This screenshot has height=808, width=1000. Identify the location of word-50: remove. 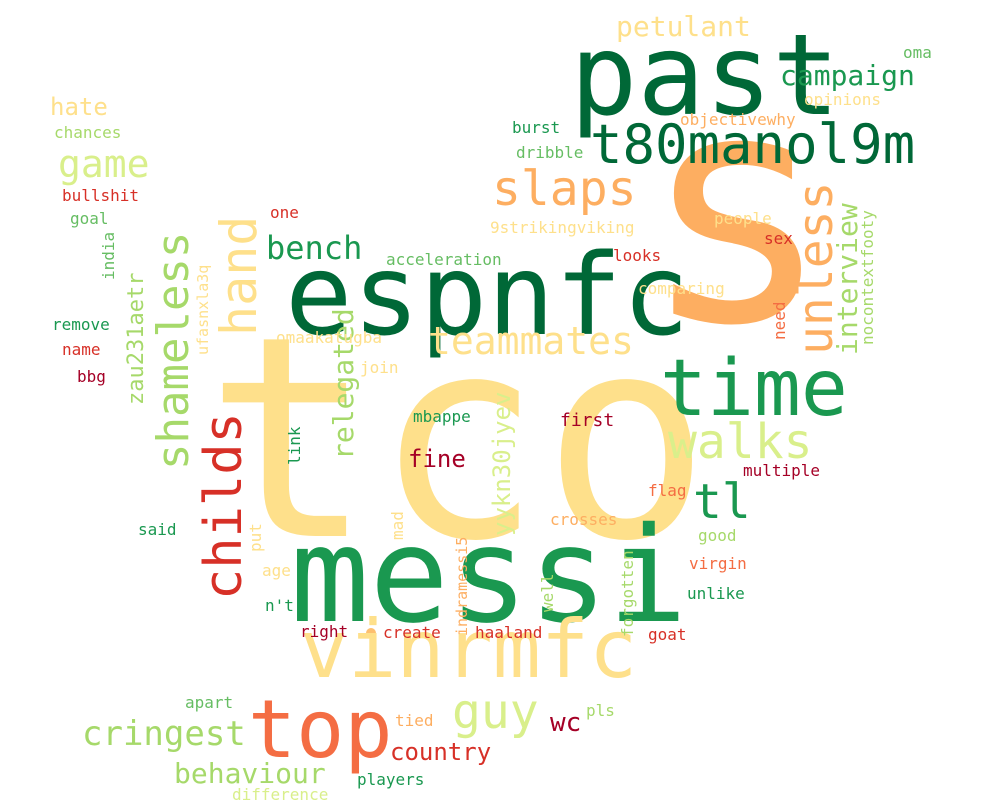
(81, 324).